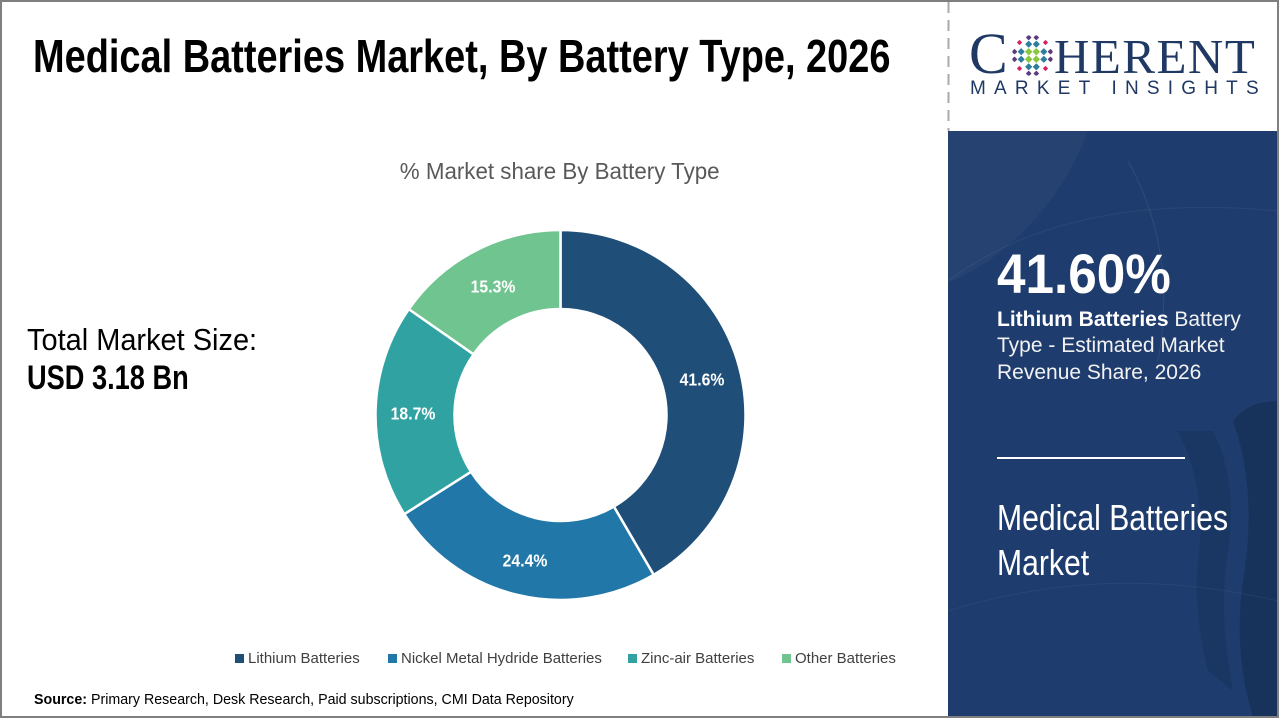 This screenshot has height=720, width=1280. What do you see at coordinates (1155, 56) in the screenshot?
I see `svg-text: HERENT` at bounding box center [1155, 56].